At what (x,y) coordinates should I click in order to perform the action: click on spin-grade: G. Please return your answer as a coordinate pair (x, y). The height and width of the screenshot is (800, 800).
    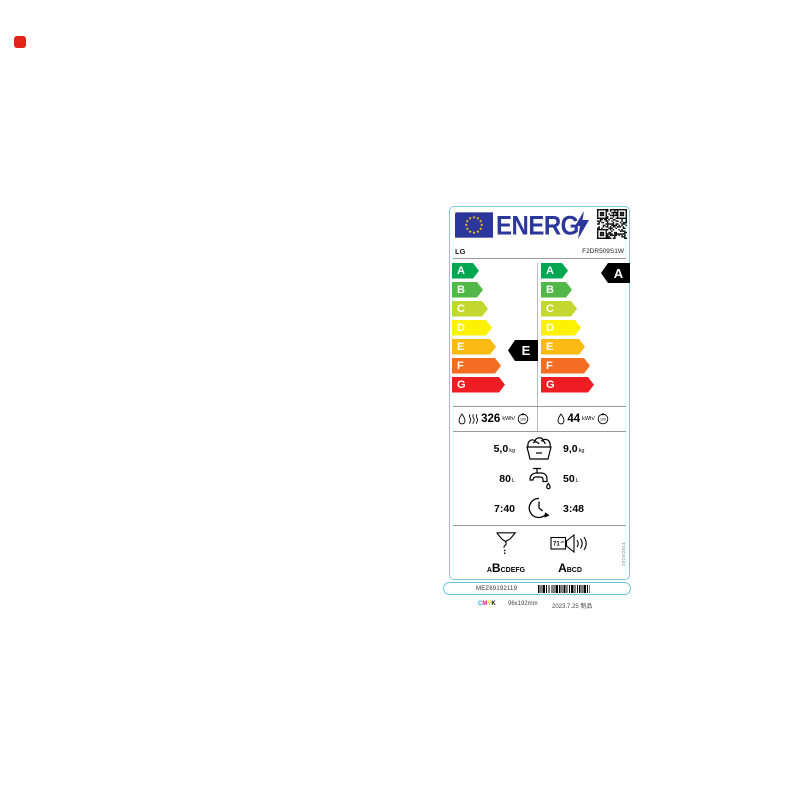
    Looking at the image, I should click on (522, 570).